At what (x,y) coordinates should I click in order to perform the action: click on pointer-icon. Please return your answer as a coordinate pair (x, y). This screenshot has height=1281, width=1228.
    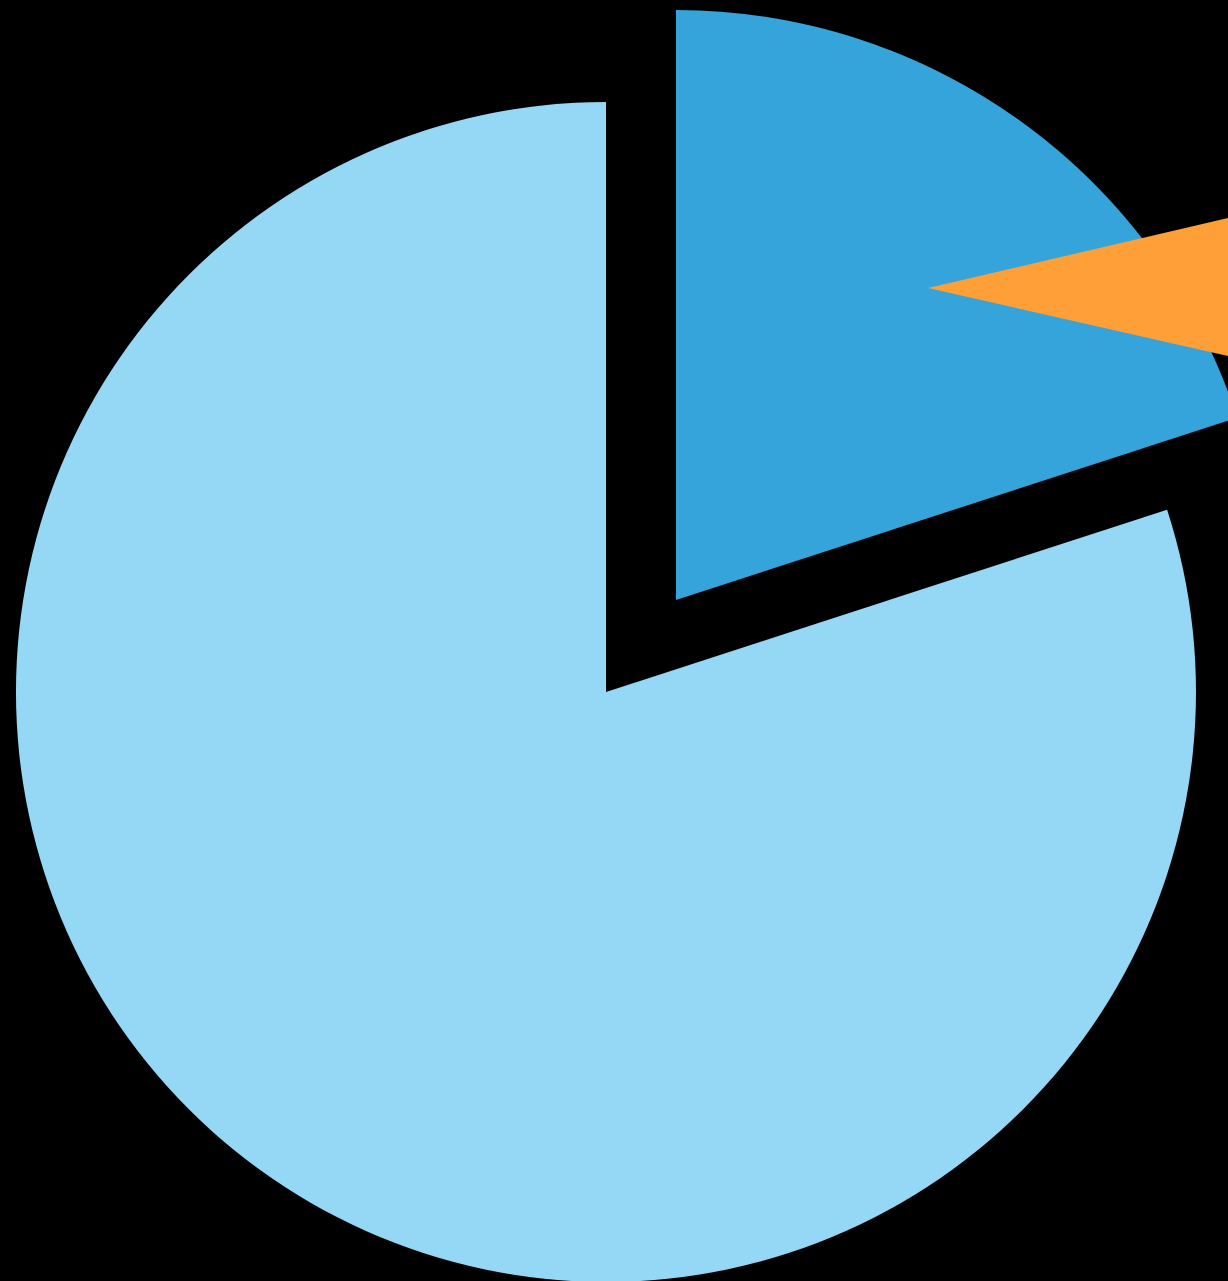
    Looking at the image, I should click on (1078, 287).